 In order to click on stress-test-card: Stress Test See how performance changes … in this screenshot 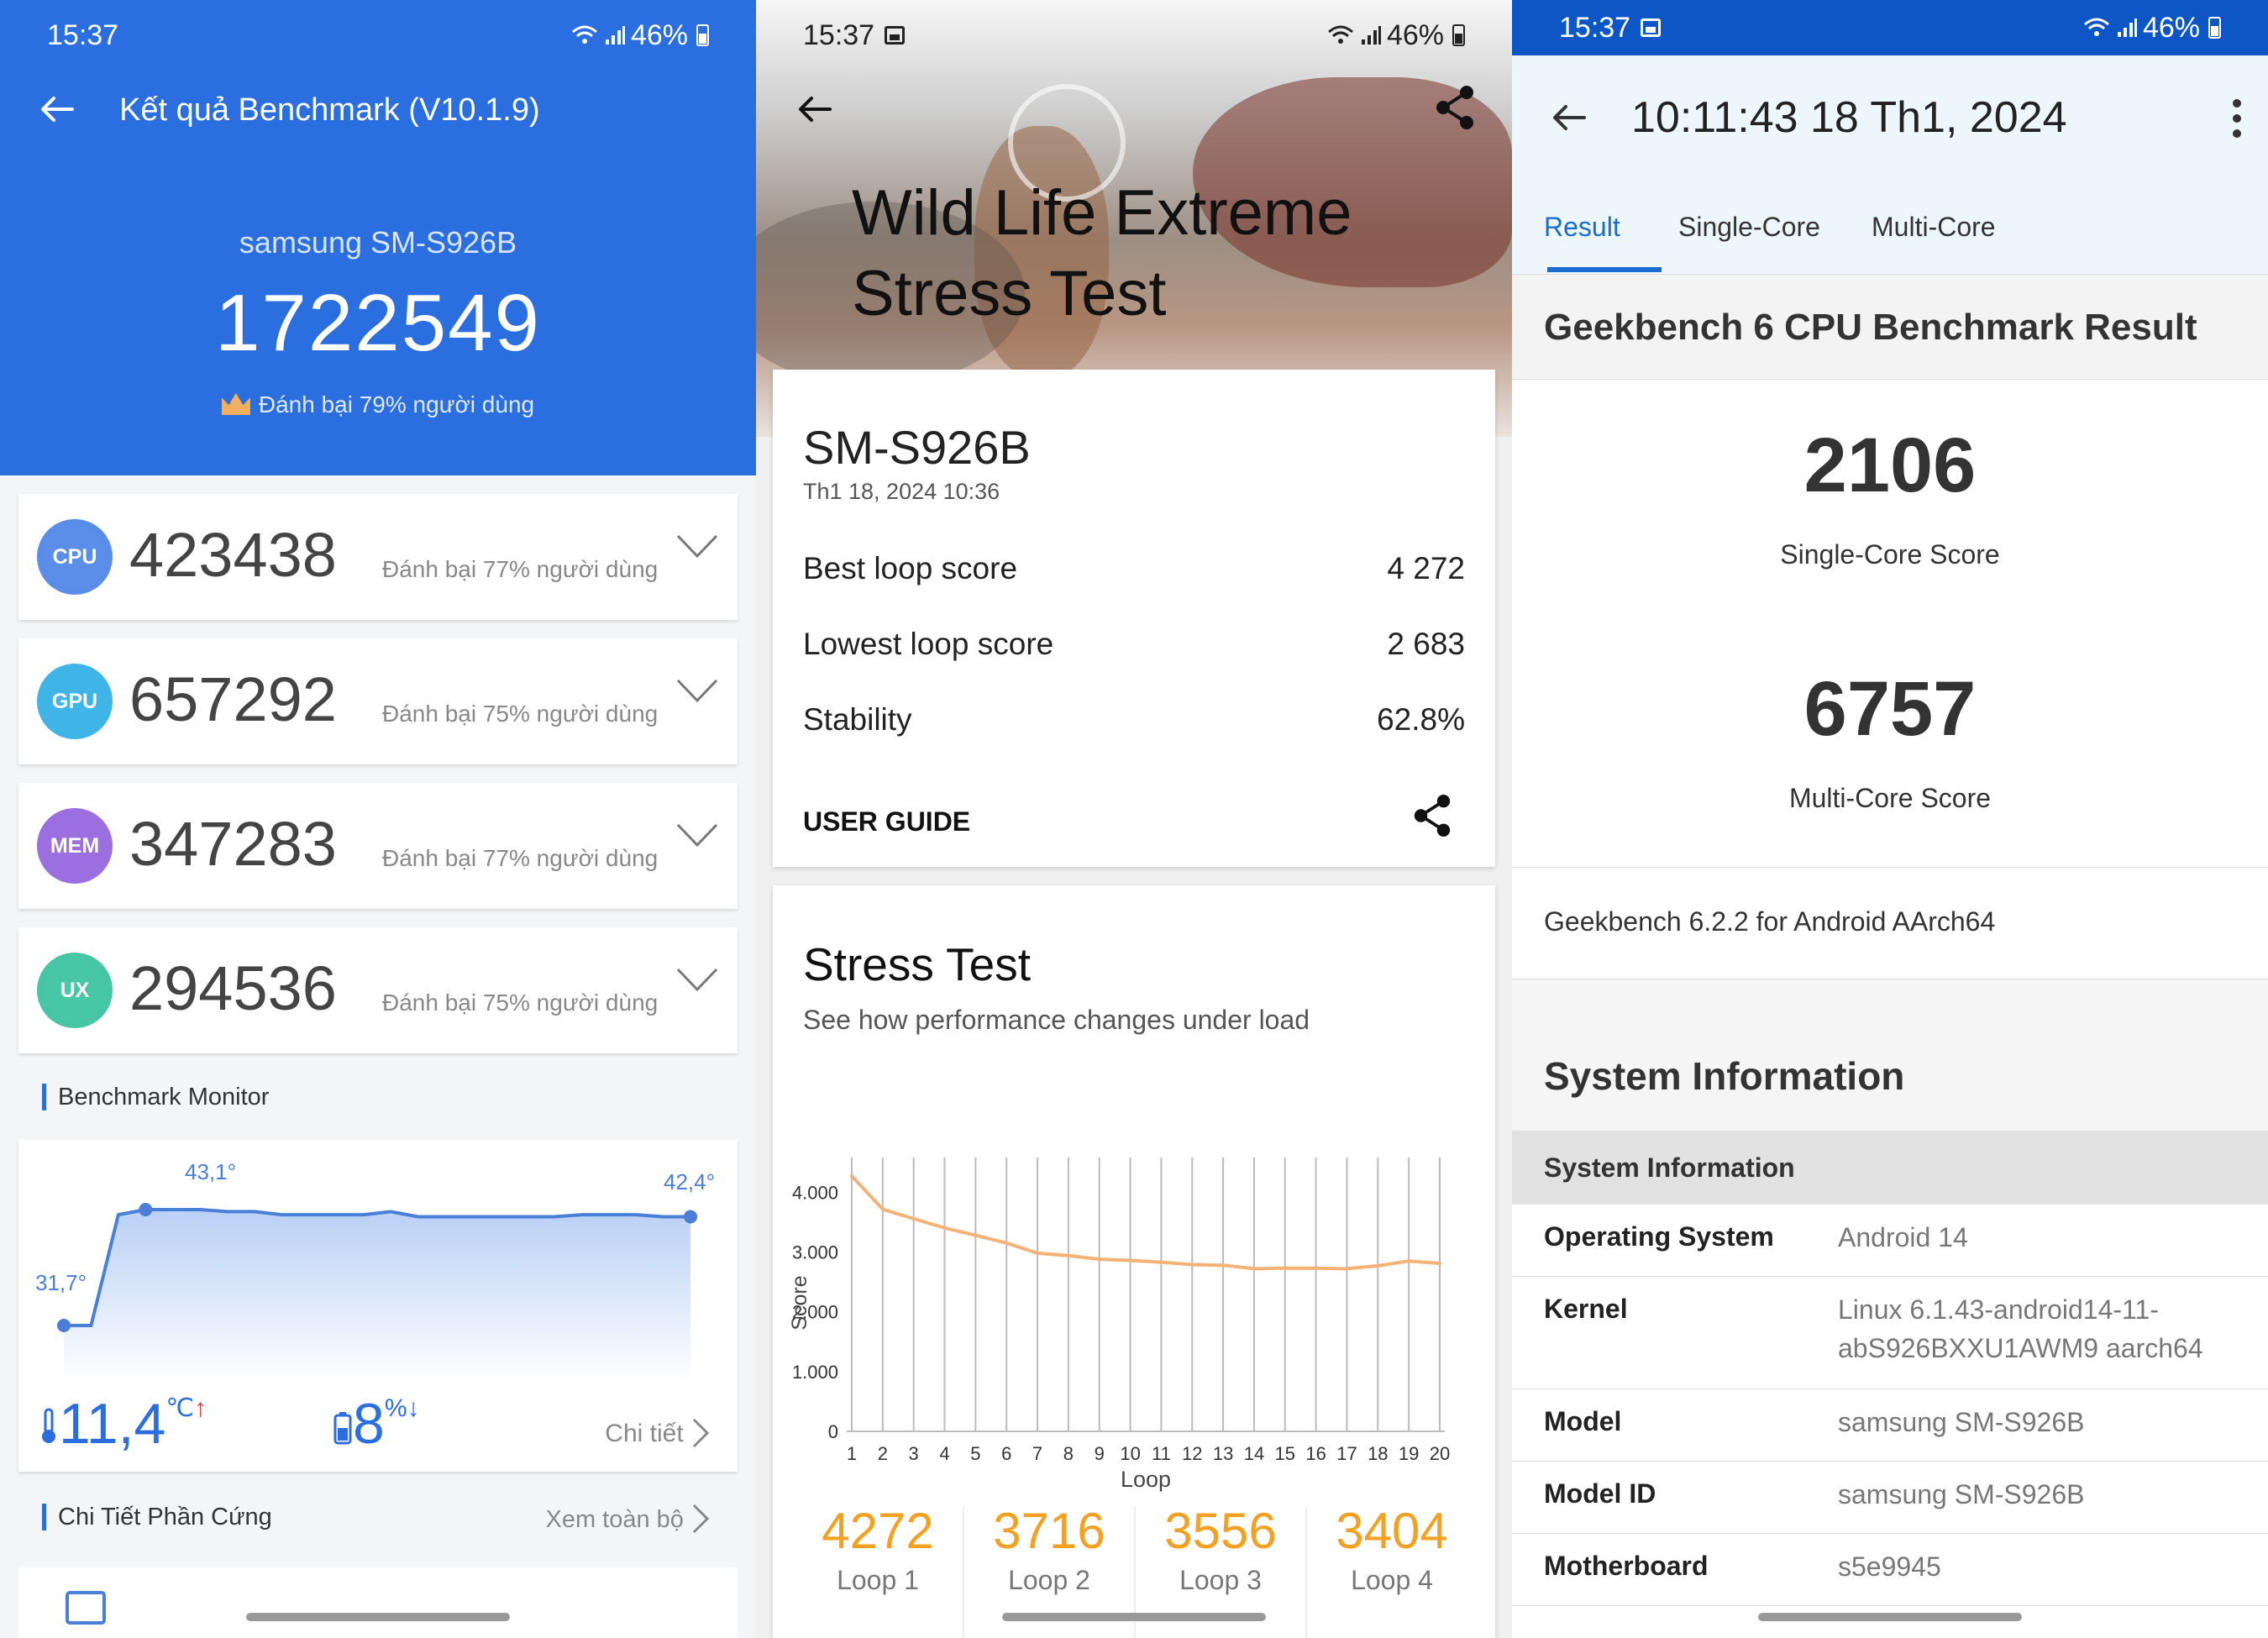, I will do `click(1134, 1261)`.